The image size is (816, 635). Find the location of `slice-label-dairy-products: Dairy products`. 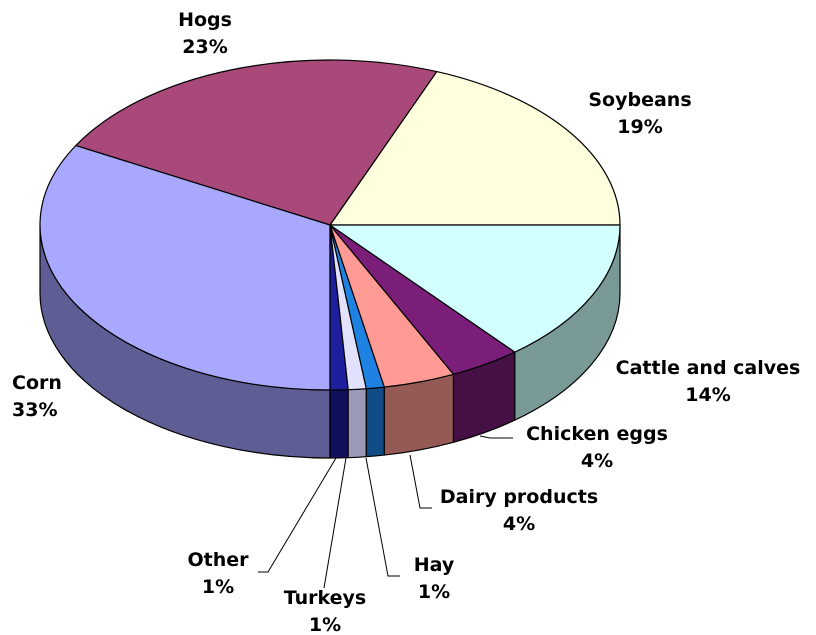

slice-label-dairy-products: Dairy products is located at coordinates (519, 497).